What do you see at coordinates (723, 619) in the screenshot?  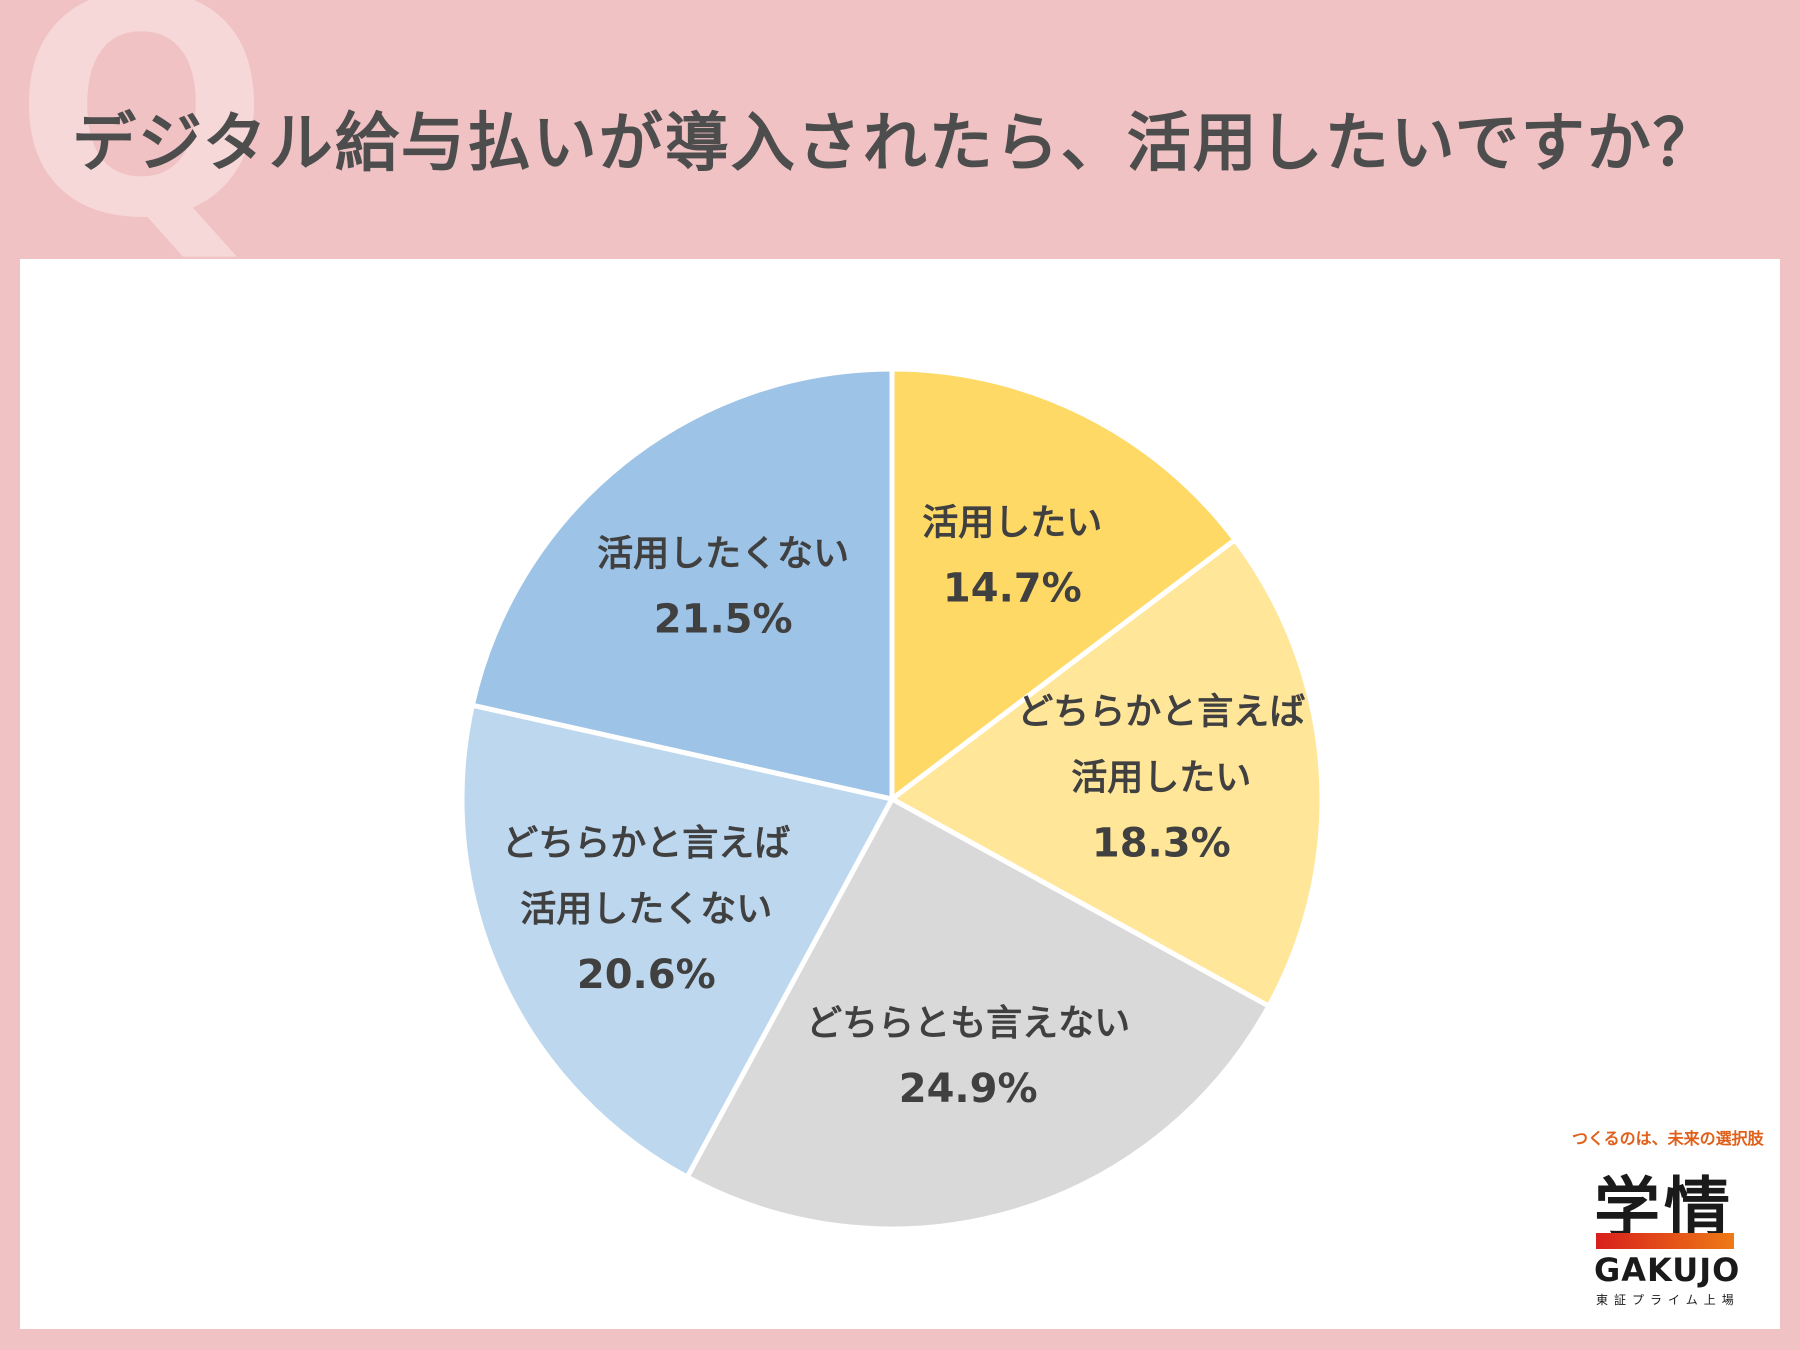 I see `slice-value-label-5: 21.5%` at bounding box center [723, 619].